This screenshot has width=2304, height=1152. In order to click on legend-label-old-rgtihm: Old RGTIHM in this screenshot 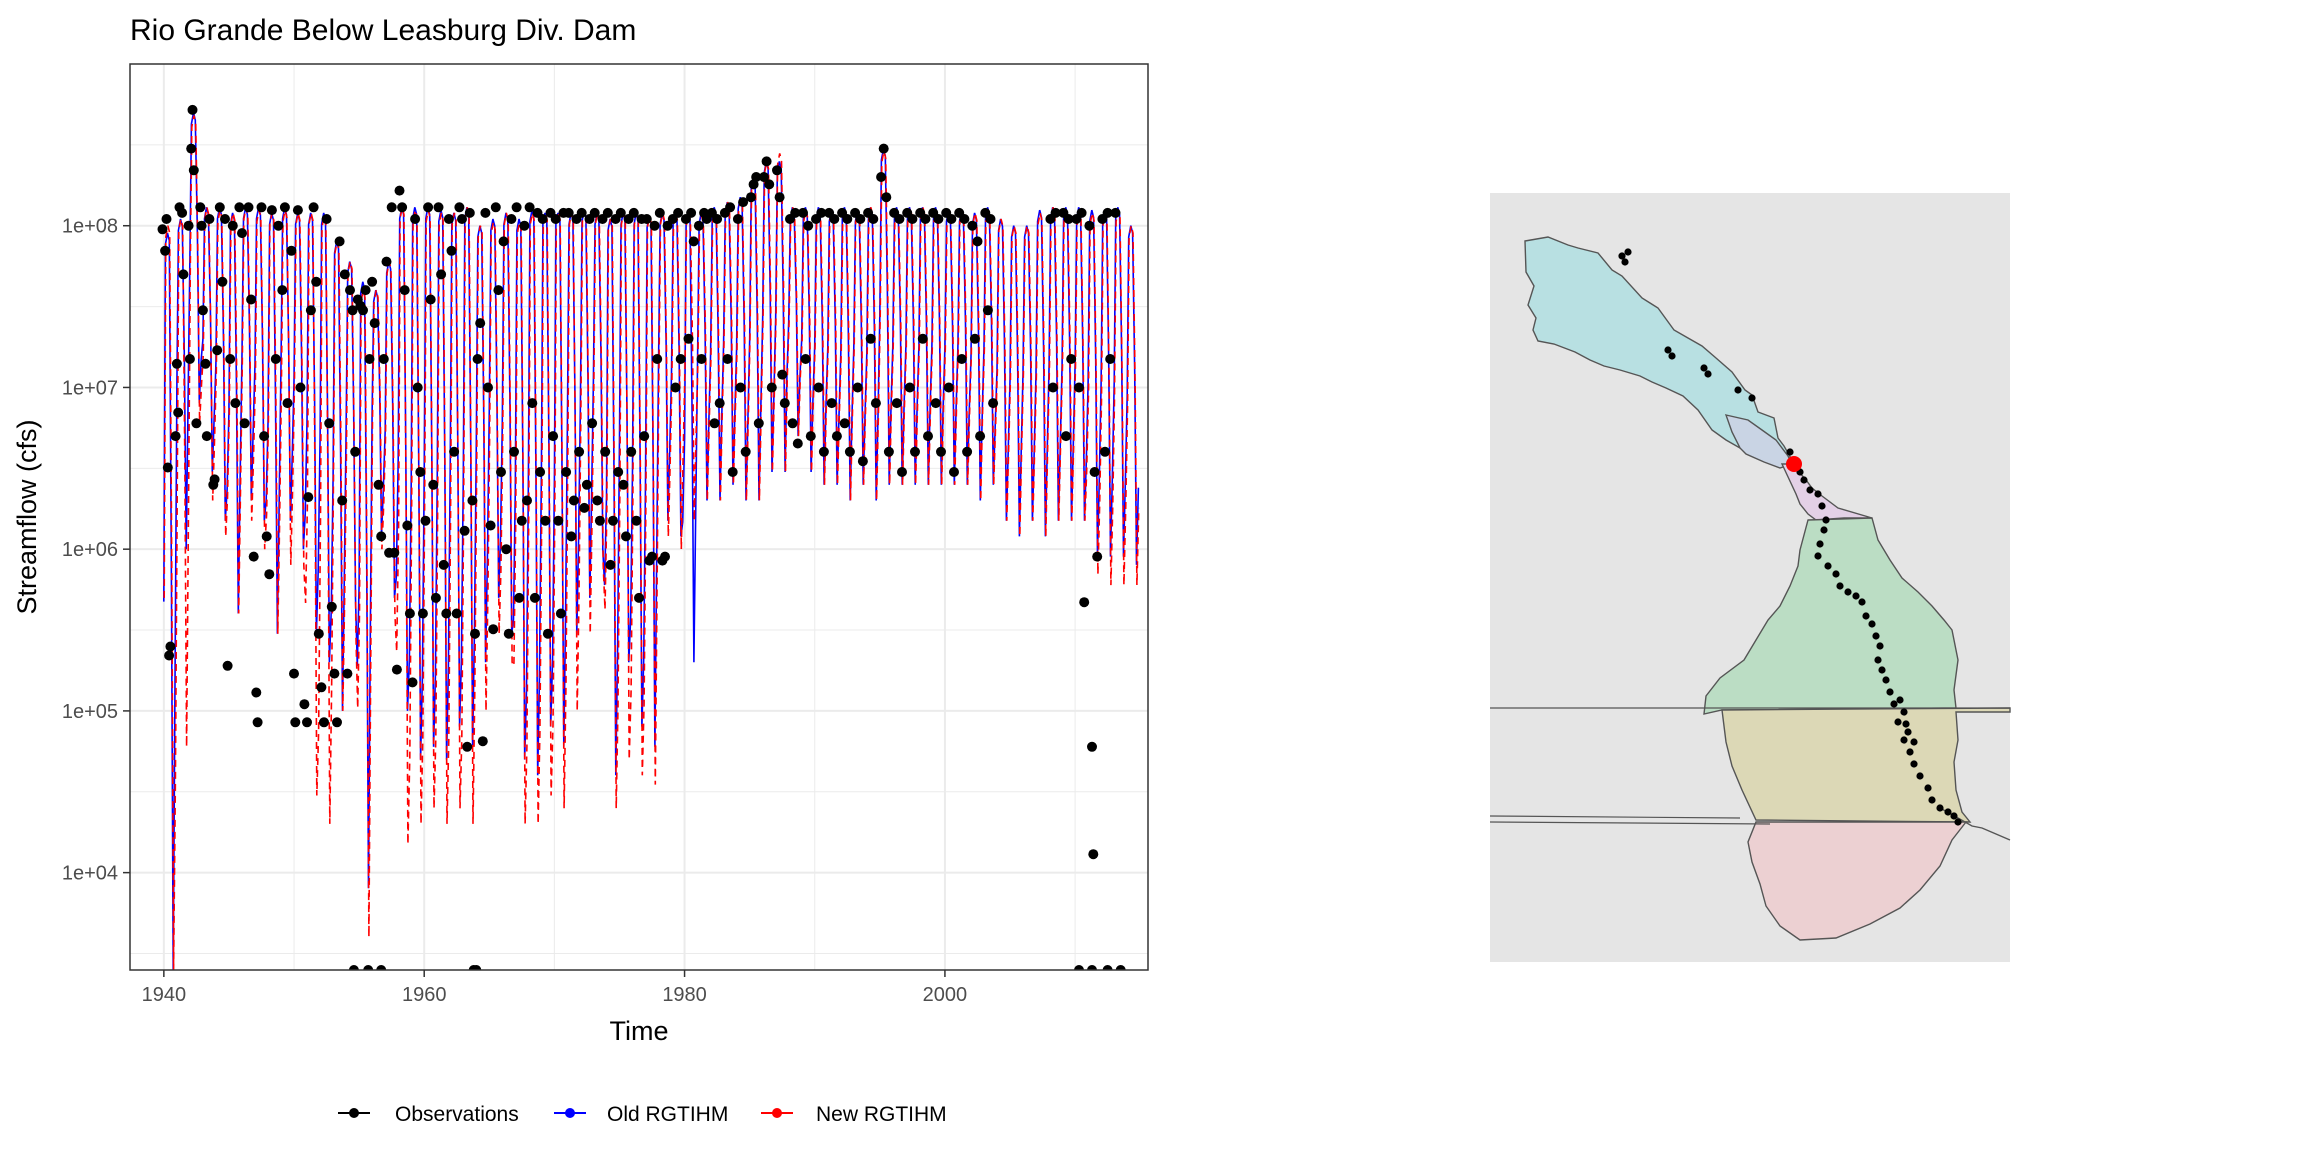, I will do `click(667, 1114)`.